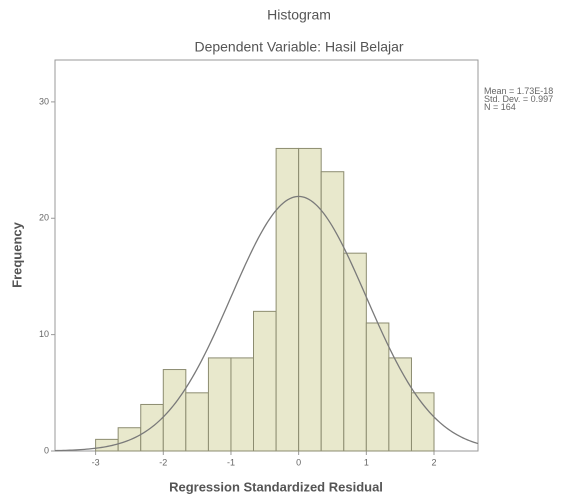 This screenshot has height=497, width=567. I want to click on x-tick-label: -1, so click(231, 462).